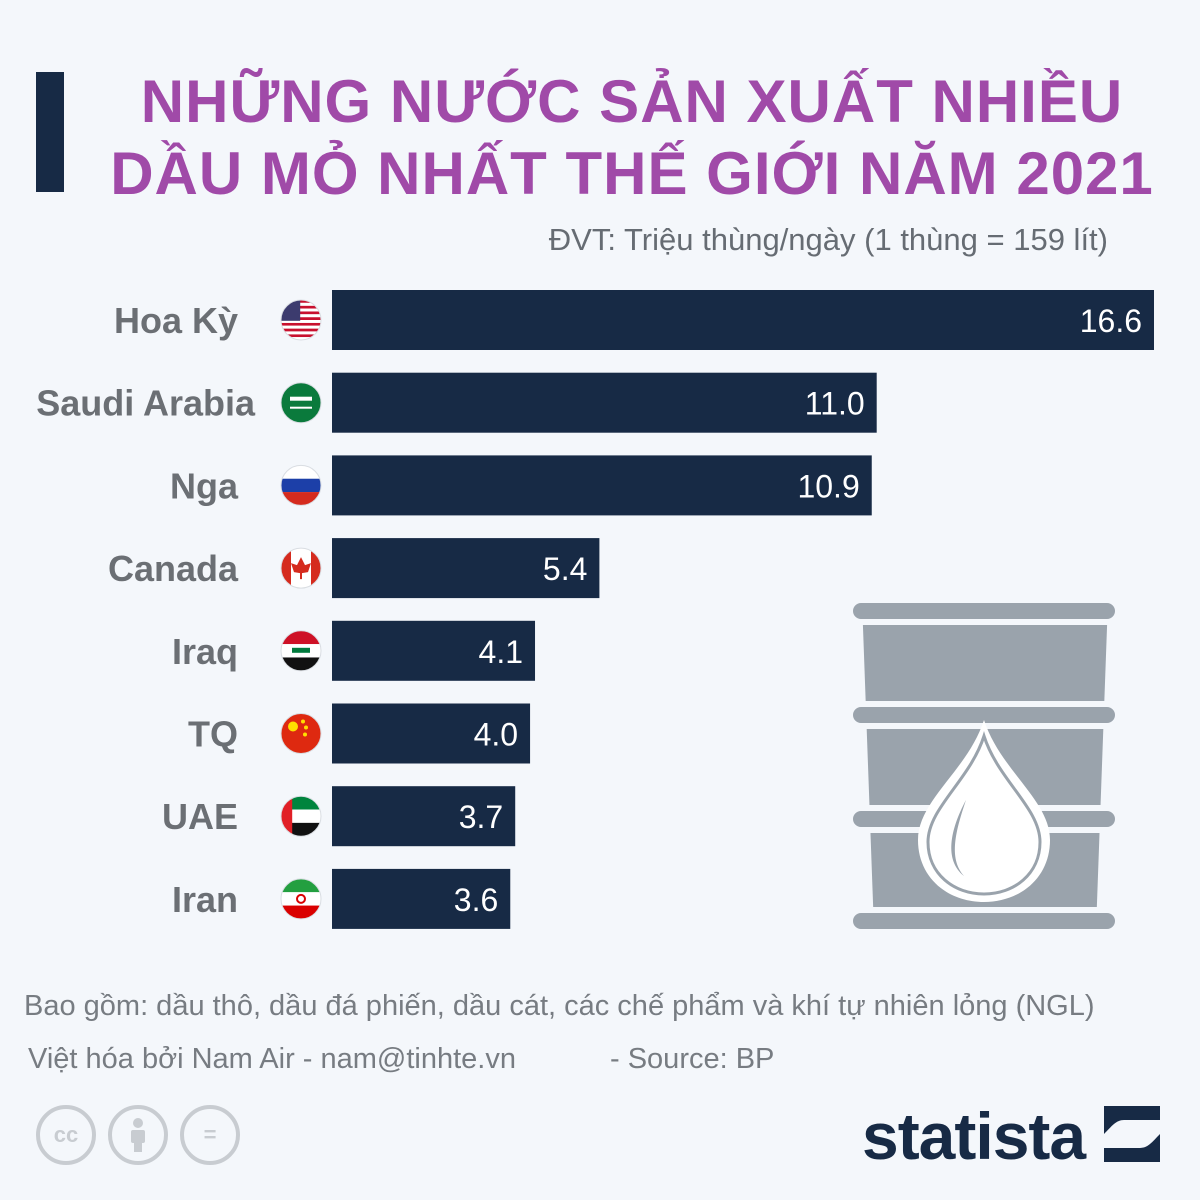 Image resolution: width=1200 pixels, height=1200 pixels. What do you see at coordinates (173, 568) in the screenshot?
I see `category-label: Canada` at bounding box center [173, 568].